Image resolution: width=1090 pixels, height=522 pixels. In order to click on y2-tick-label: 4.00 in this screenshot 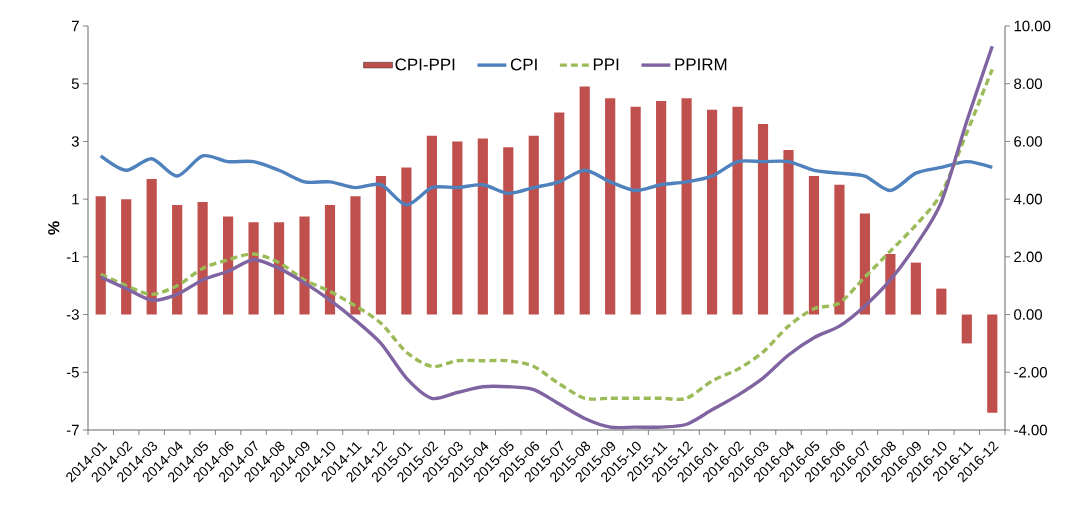, I will do `click(1027, 199)`.